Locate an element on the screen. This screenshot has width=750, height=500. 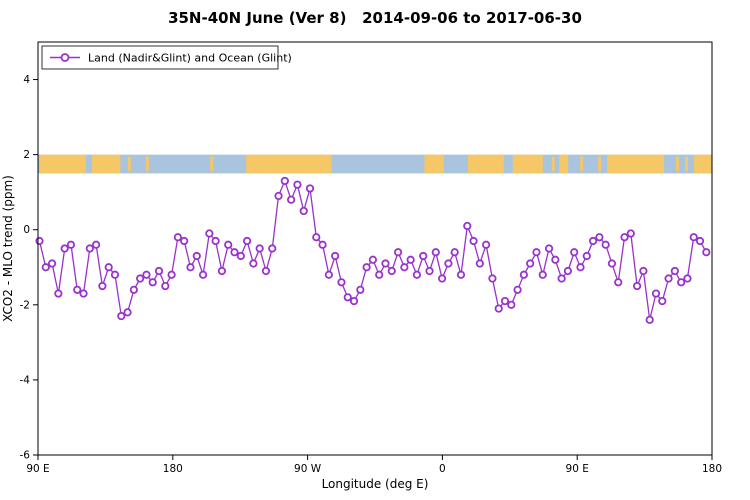
y-tick-label: 0 is located at coordinates (26, 230).